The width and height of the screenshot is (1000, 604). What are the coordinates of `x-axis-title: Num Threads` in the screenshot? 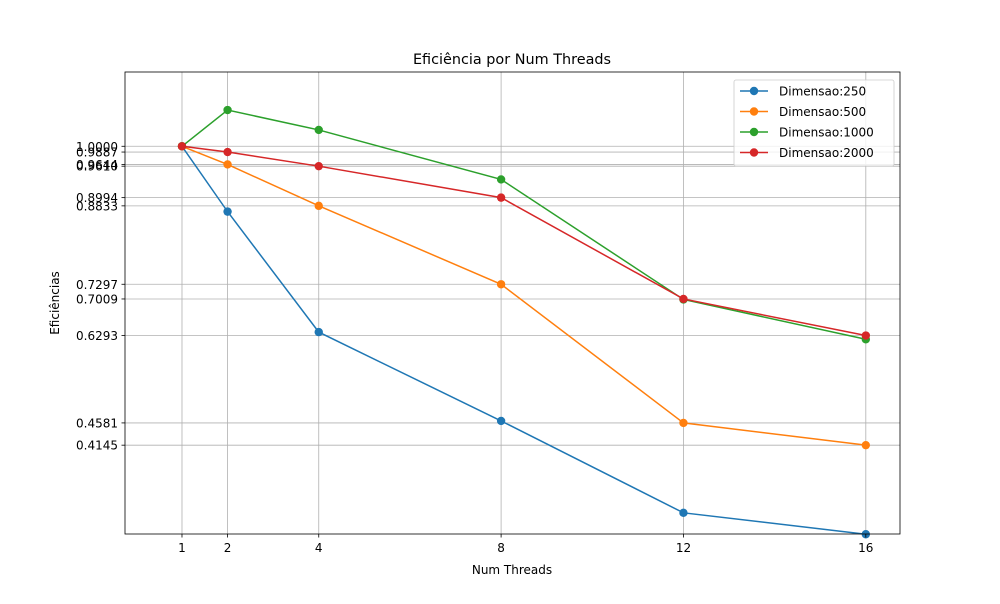 It's located at (512, 570).